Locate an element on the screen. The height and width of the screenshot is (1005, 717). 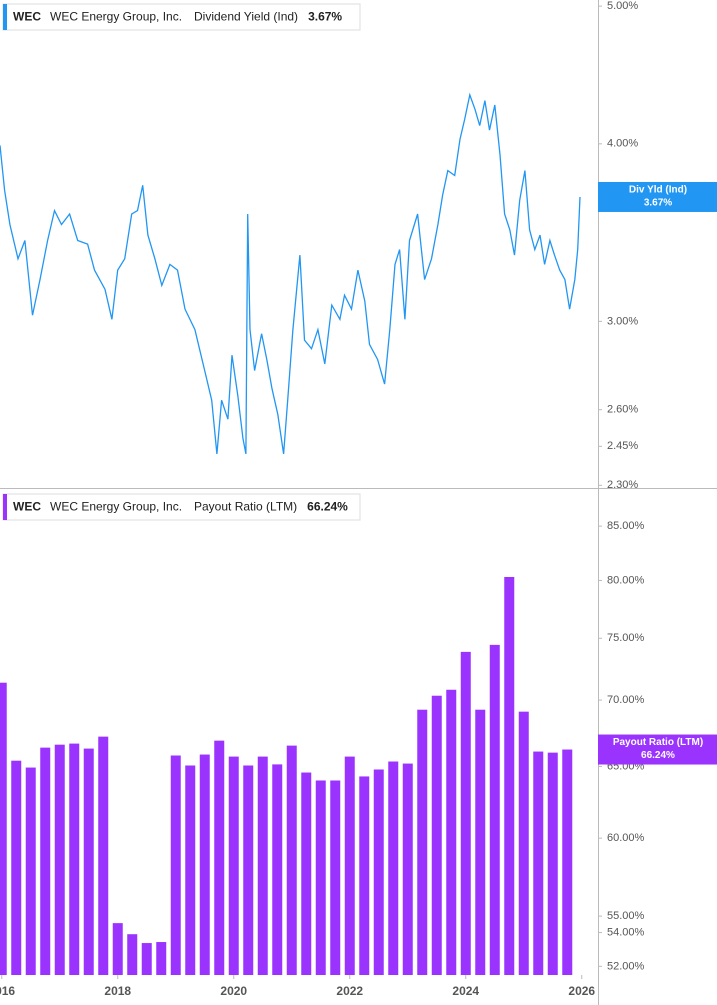
badge-value: 3.67% is located at coordinates (658, 203).